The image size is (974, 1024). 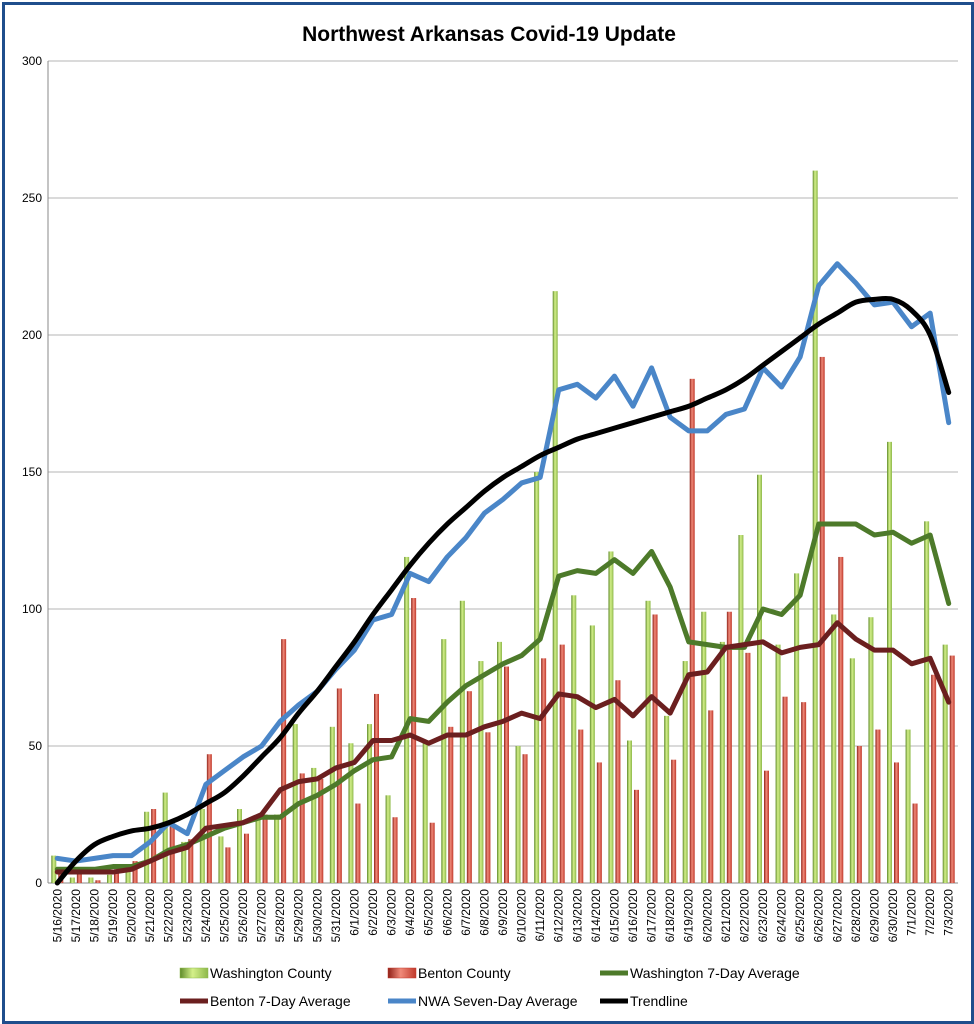 What do you see at coordinates (76, 916) in the screenshot?
I see `x-tick-label: 5/17/2020` at bounding box center [76, 916].